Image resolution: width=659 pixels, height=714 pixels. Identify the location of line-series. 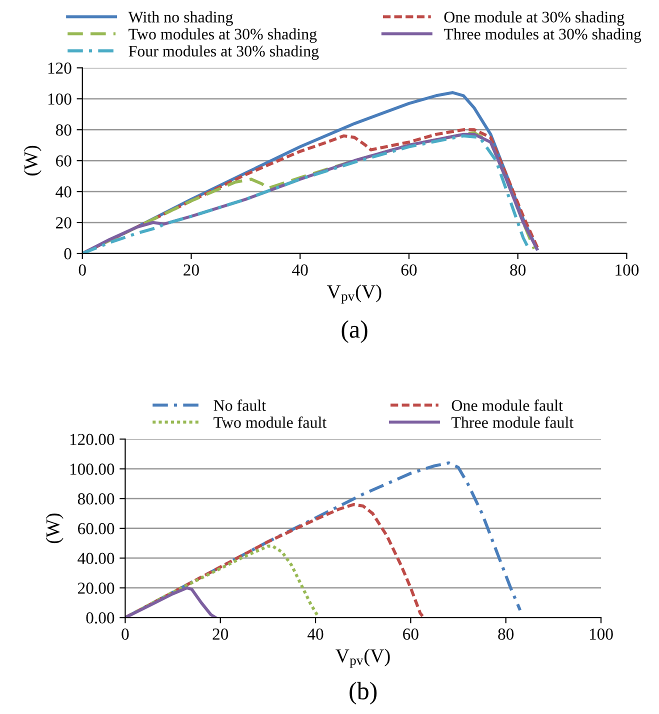
(171, 602).